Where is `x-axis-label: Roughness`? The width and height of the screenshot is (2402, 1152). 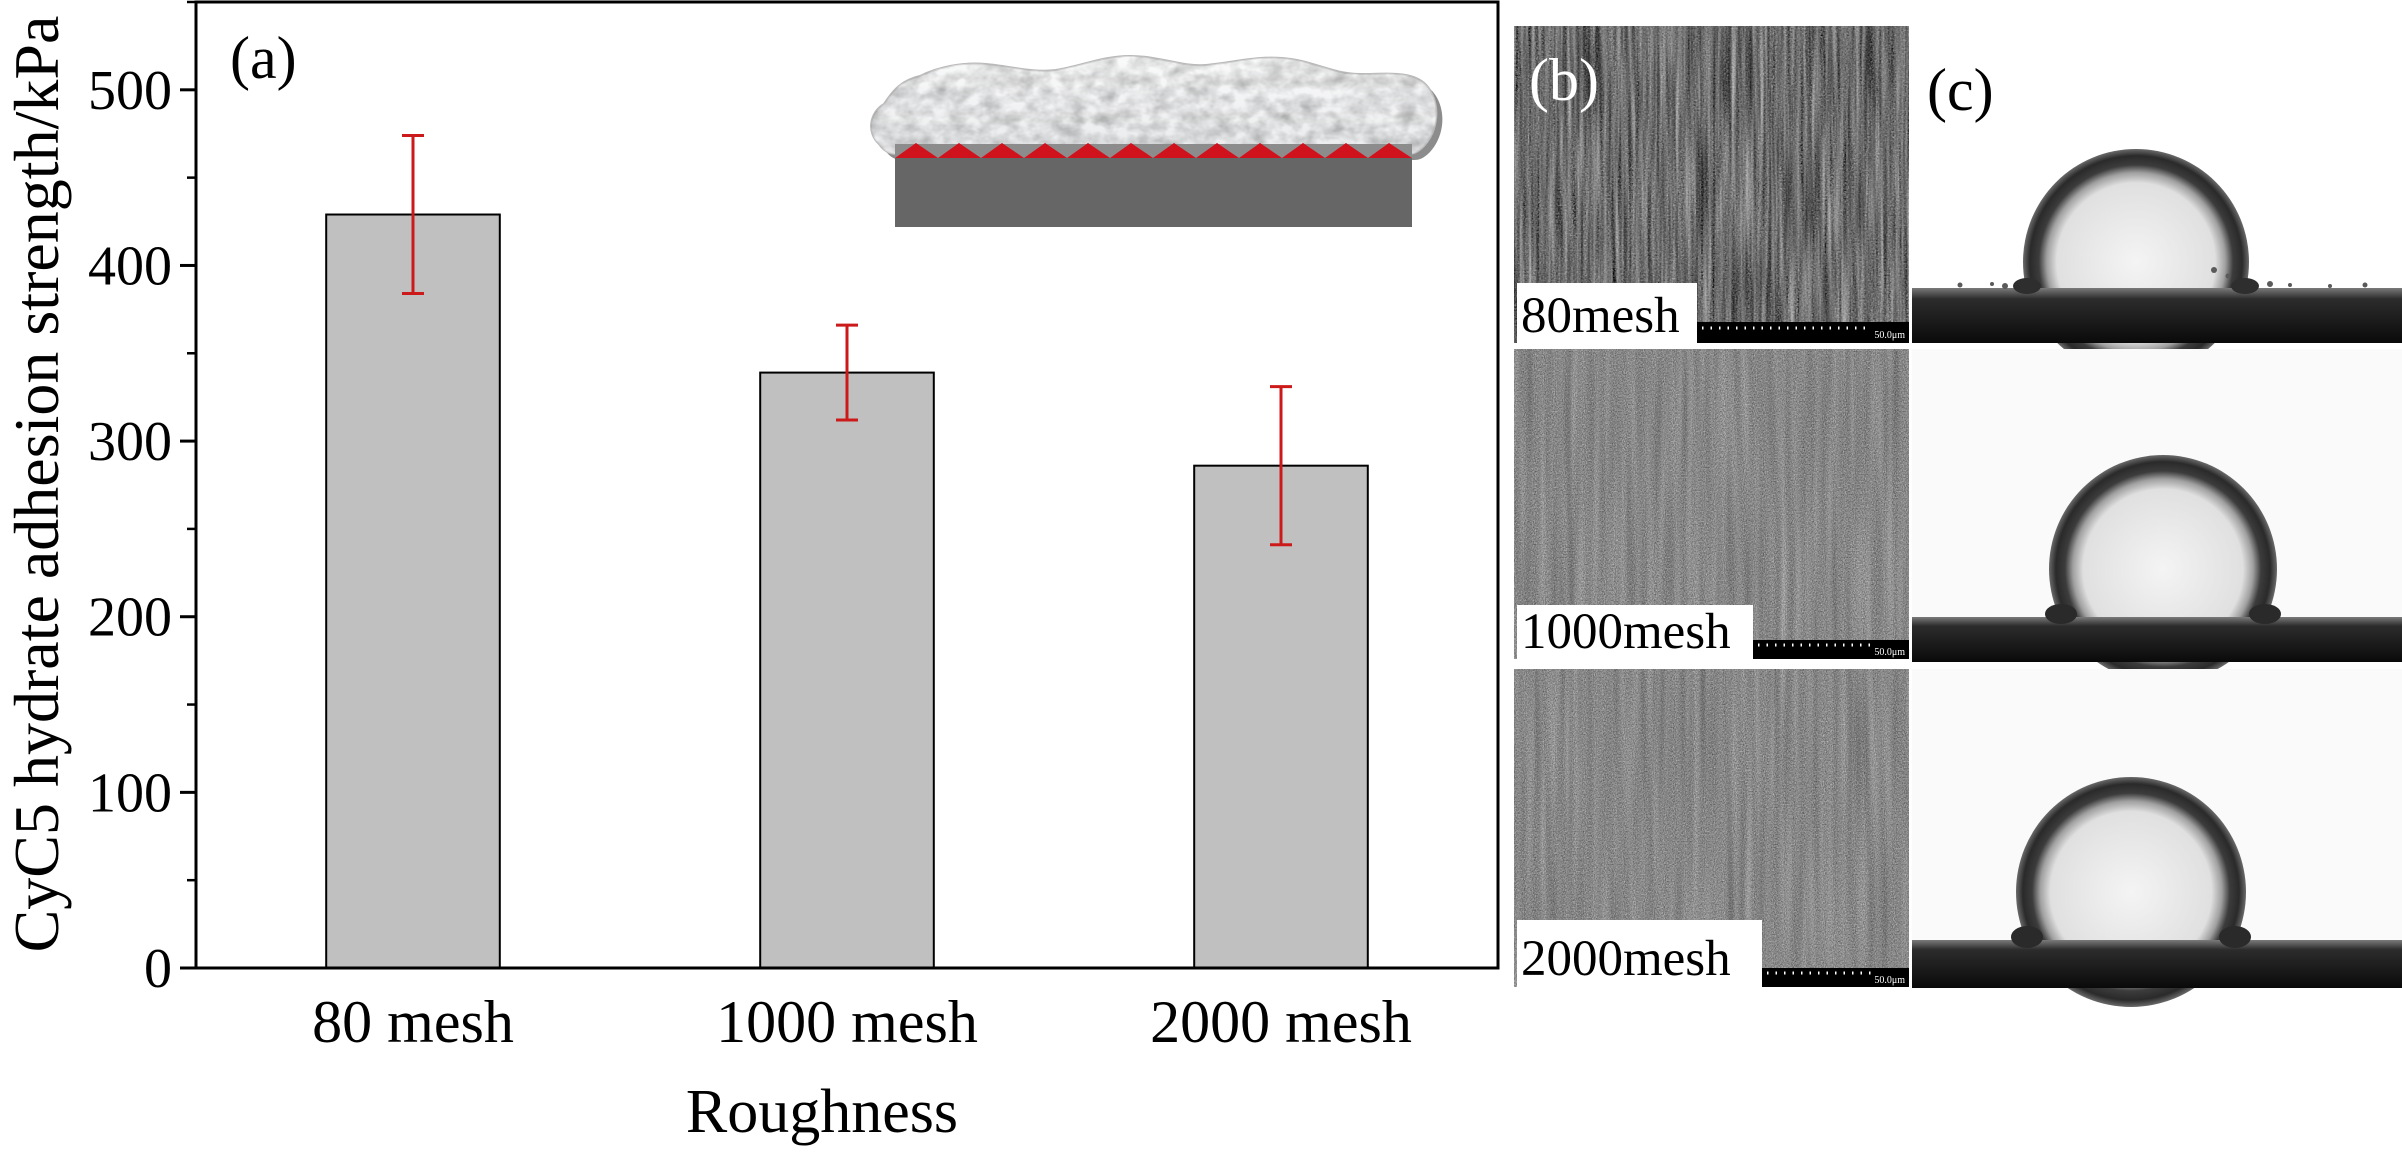 x-axis-label: Roughness is located at coordinates (822, 1112).